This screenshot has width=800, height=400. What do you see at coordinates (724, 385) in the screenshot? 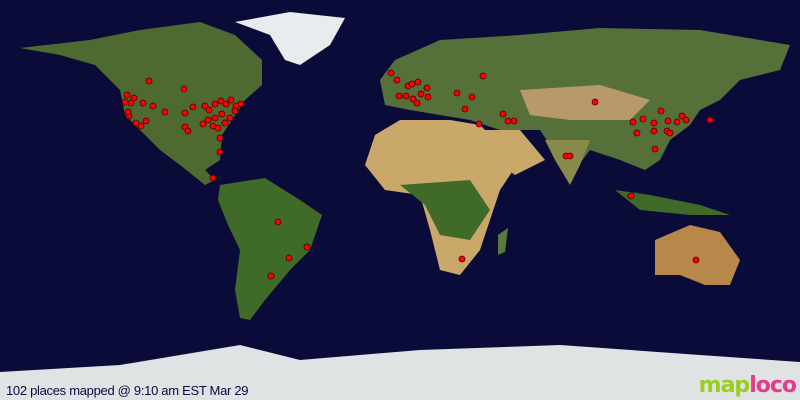
I see `logo-part-map: map` at bounding box center [724, 385].